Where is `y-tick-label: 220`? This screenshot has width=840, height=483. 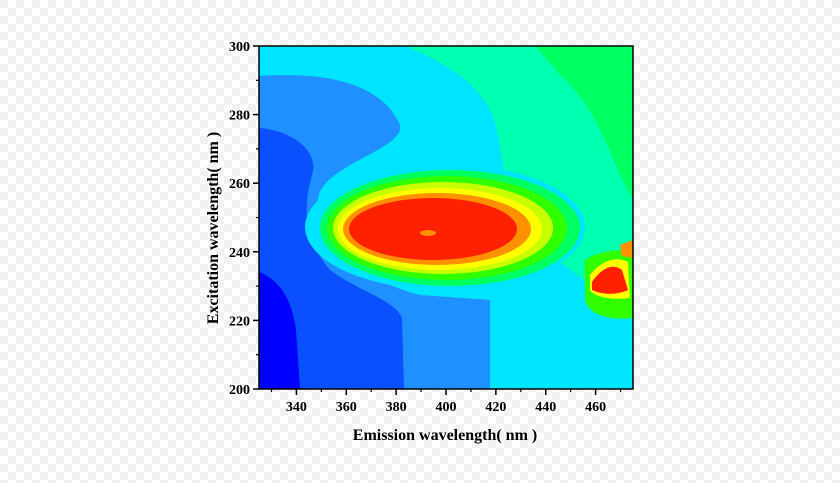
y-tick-label: 220 is located at coordinates (239, 321).